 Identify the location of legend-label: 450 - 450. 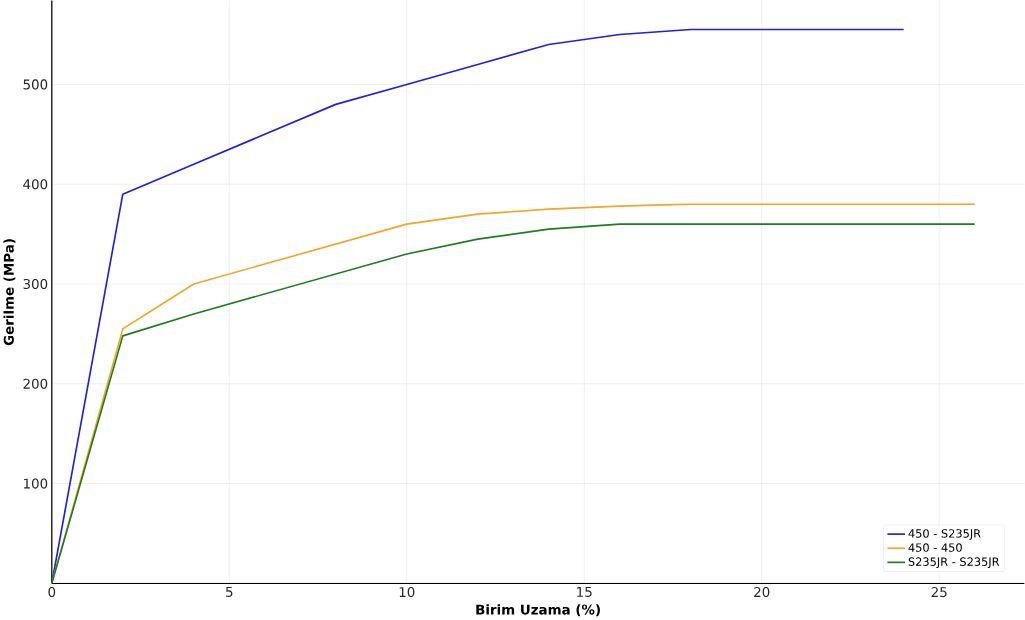
(935, 548).